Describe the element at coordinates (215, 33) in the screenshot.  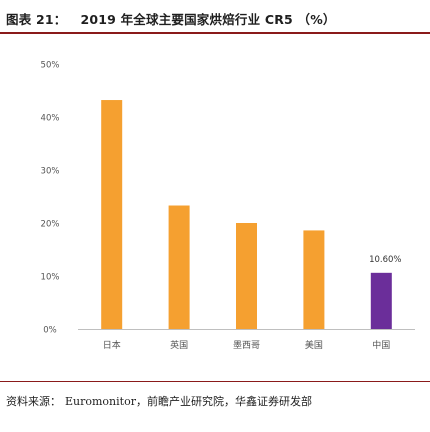
I see `header-divider` at that location.